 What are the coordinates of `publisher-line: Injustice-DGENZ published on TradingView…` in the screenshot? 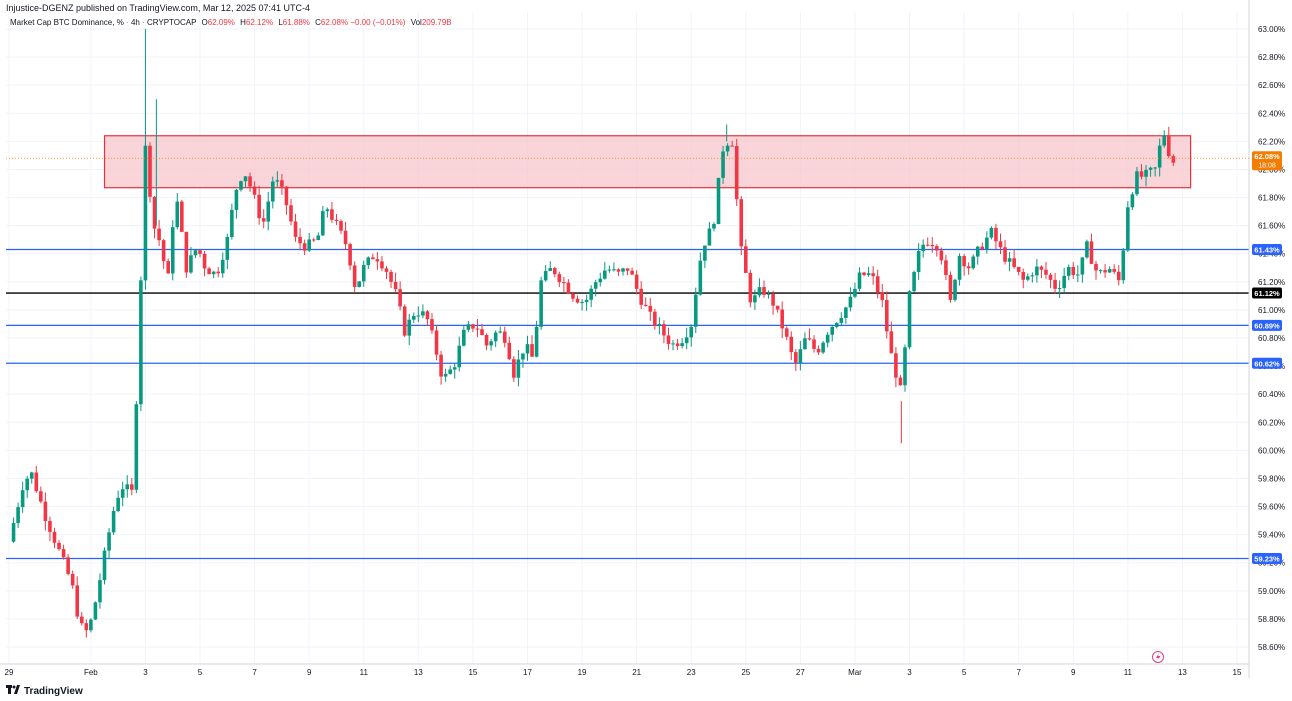 It's located at (158, 8).